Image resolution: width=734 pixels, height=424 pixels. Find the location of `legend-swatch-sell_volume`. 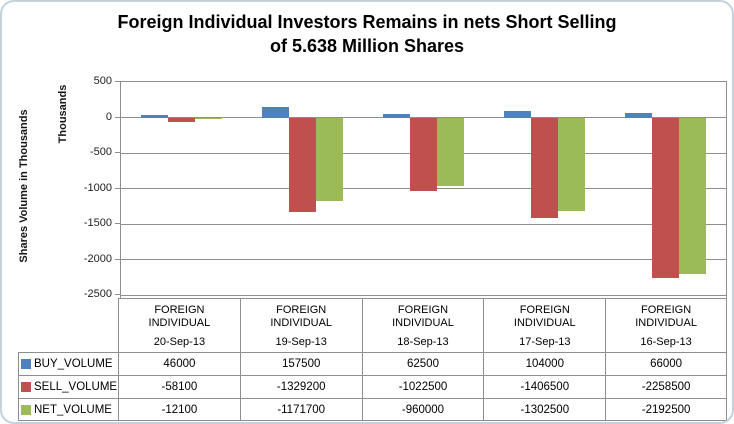

legend-swatch-sell_volume is located at coordinates (26, 387).